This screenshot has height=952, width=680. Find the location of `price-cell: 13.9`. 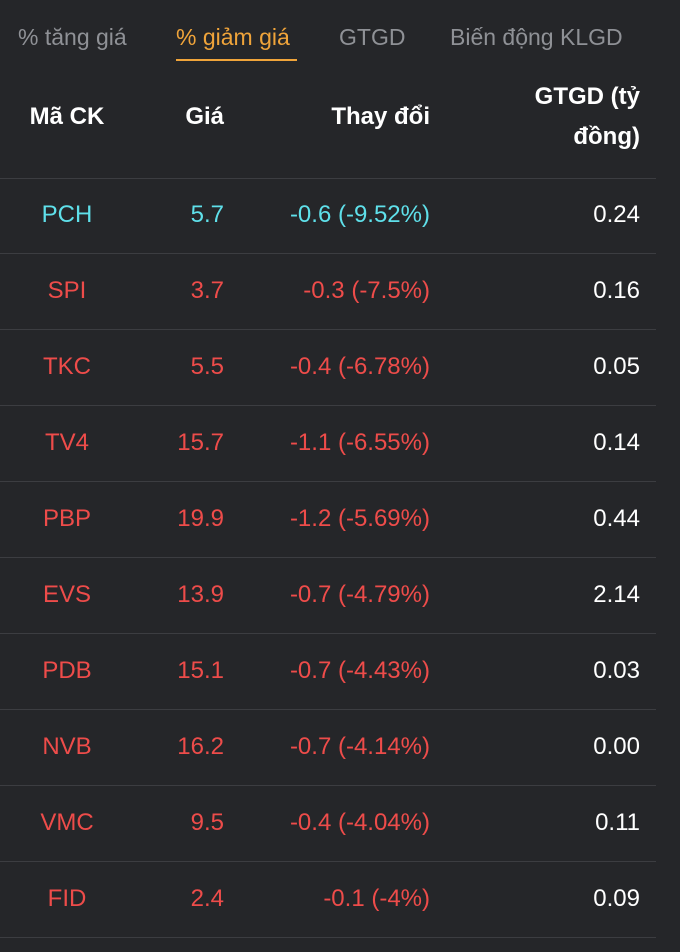

price-cell: 13.9 is located at coordinates (200, 594).